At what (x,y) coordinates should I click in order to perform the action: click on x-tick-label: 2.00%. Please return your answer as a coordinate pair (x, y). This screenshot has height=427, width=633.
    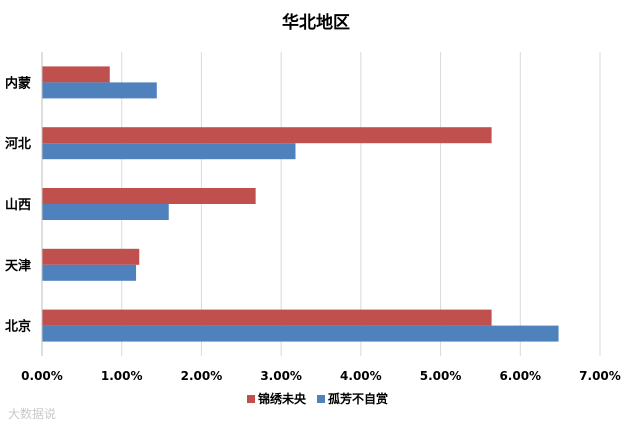
    Looking at the image, I should click on (202, 376).